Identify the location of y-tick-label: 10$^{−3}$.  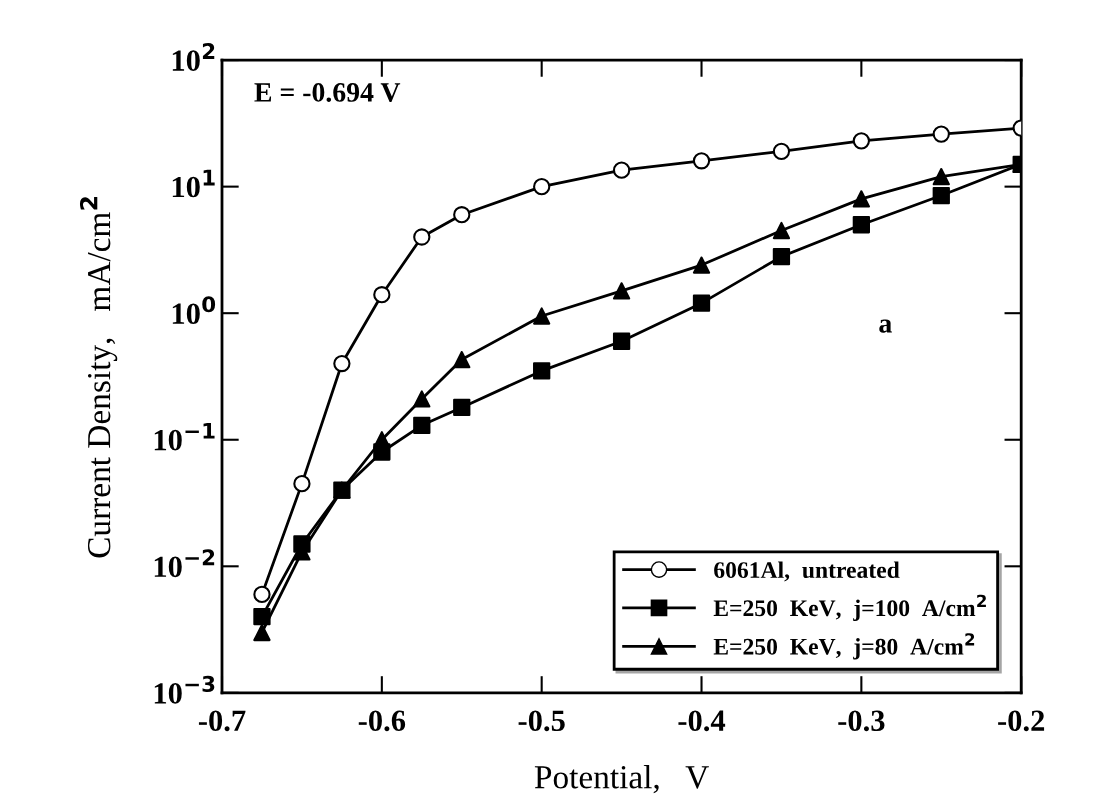
(184, 689).